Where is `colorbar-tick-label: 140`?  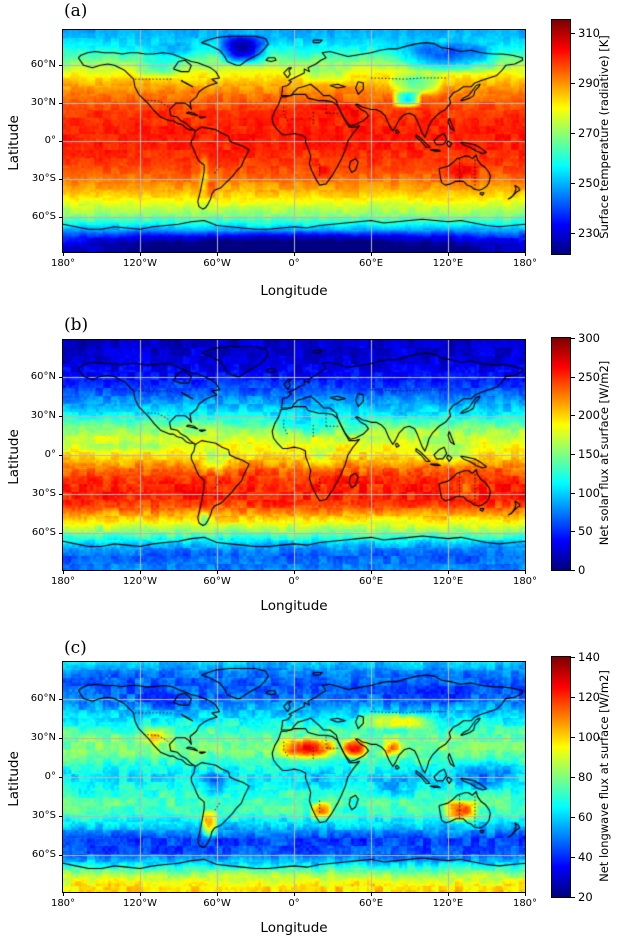 colorbar-tick-label: 140 is located at coordinates (589, 657).